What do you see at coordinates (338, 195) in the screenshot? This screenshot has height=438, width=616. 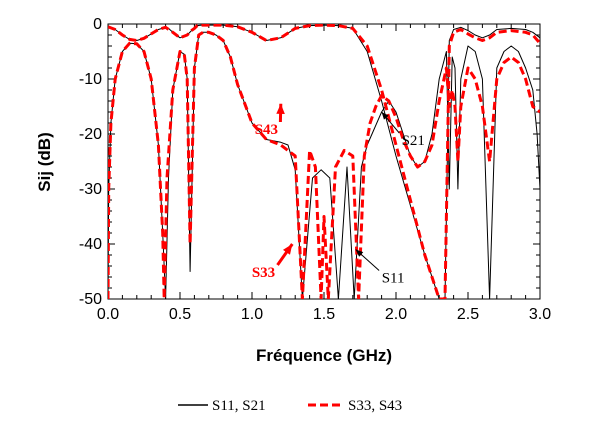 I see `annotation-layer: S43 S21 S33 S11` at bounding box center [338, 195].